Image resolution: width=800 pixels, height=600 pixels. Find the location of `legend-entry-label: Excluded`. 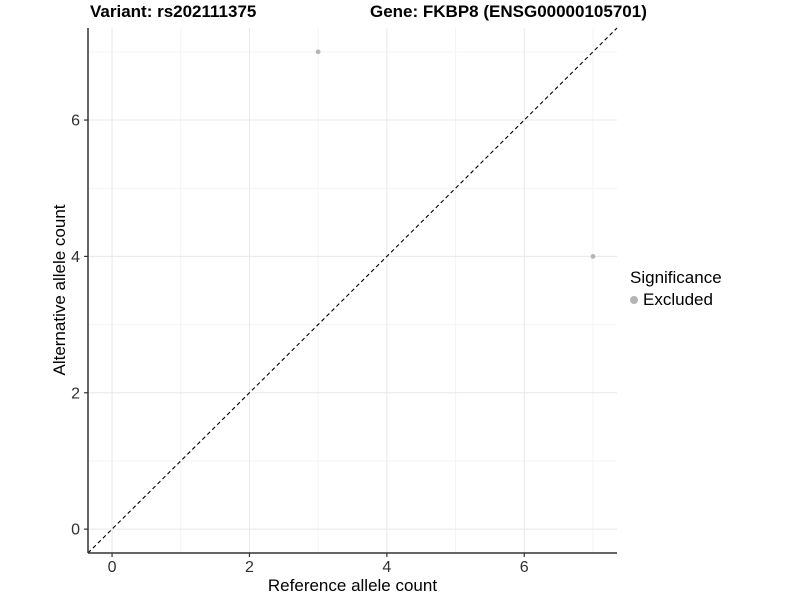

legend-entry-label: Excluded is located at coordinates (678, 299).